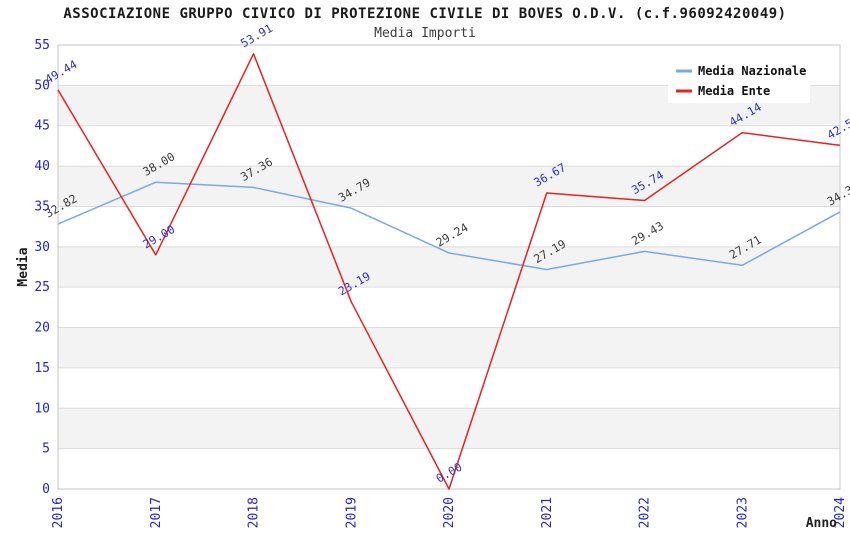  Describe the element at coordinates (58, 512) in the screenshot. I see `x-tick-label-2016: 2016` at that location.